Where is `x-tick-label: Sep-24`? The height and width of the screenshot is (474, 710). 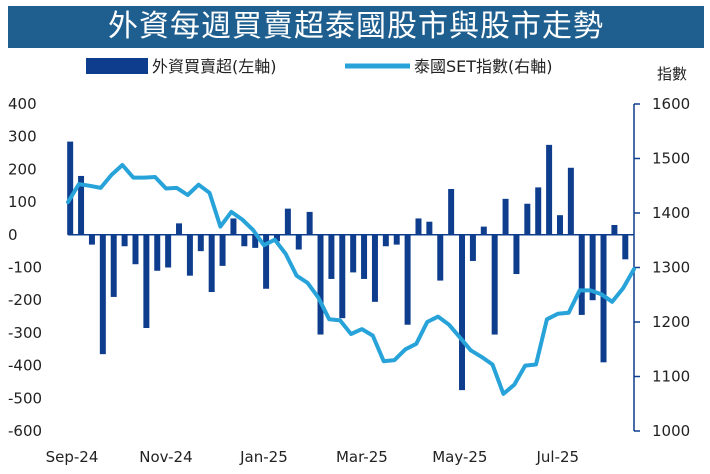
x-tick-label: Sep-24 is located at coordinates (72, 457).